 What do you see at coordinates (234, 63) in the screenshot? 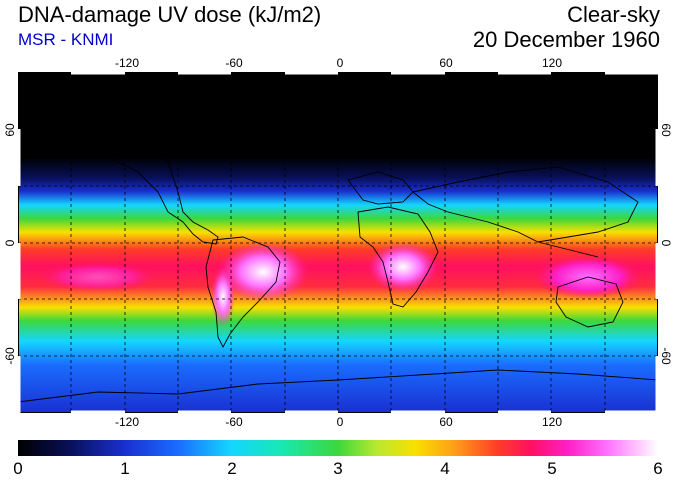
I see `lon-tick-top-label: -60` at bounding box center [234, 63].